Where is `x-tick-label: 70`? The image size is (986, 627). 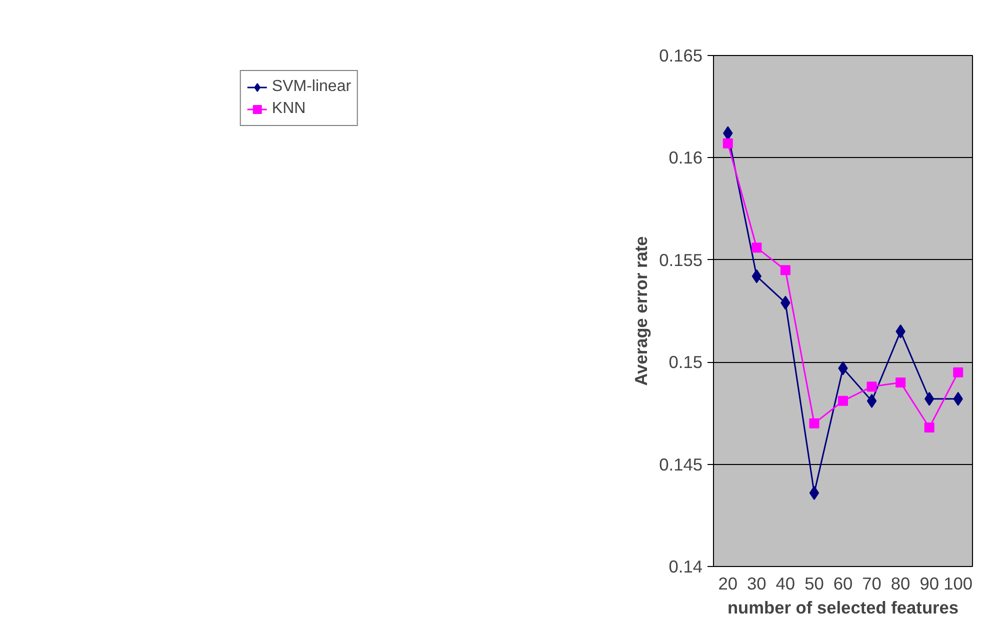 x-tick-label: 70 is located at coordinates (872, 584).